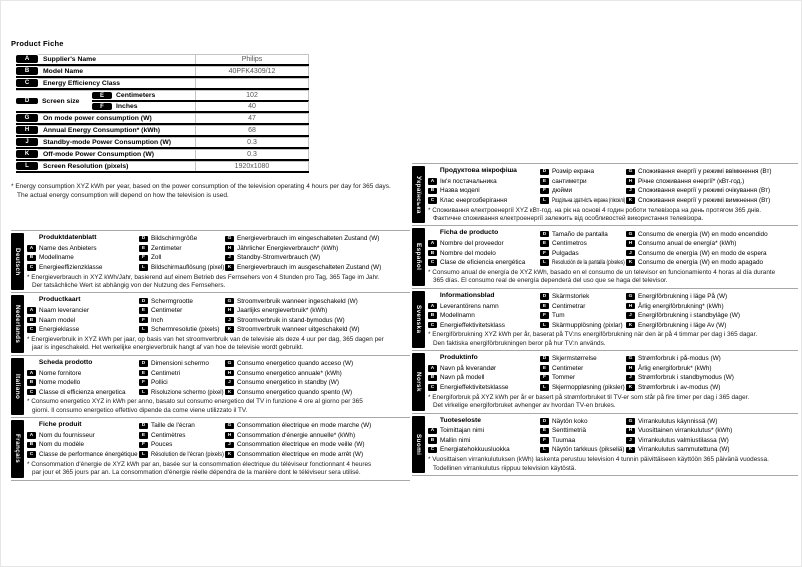  I want to click on spec-item: H Consumo energetico annuale* (kWh), so click(317, 373).